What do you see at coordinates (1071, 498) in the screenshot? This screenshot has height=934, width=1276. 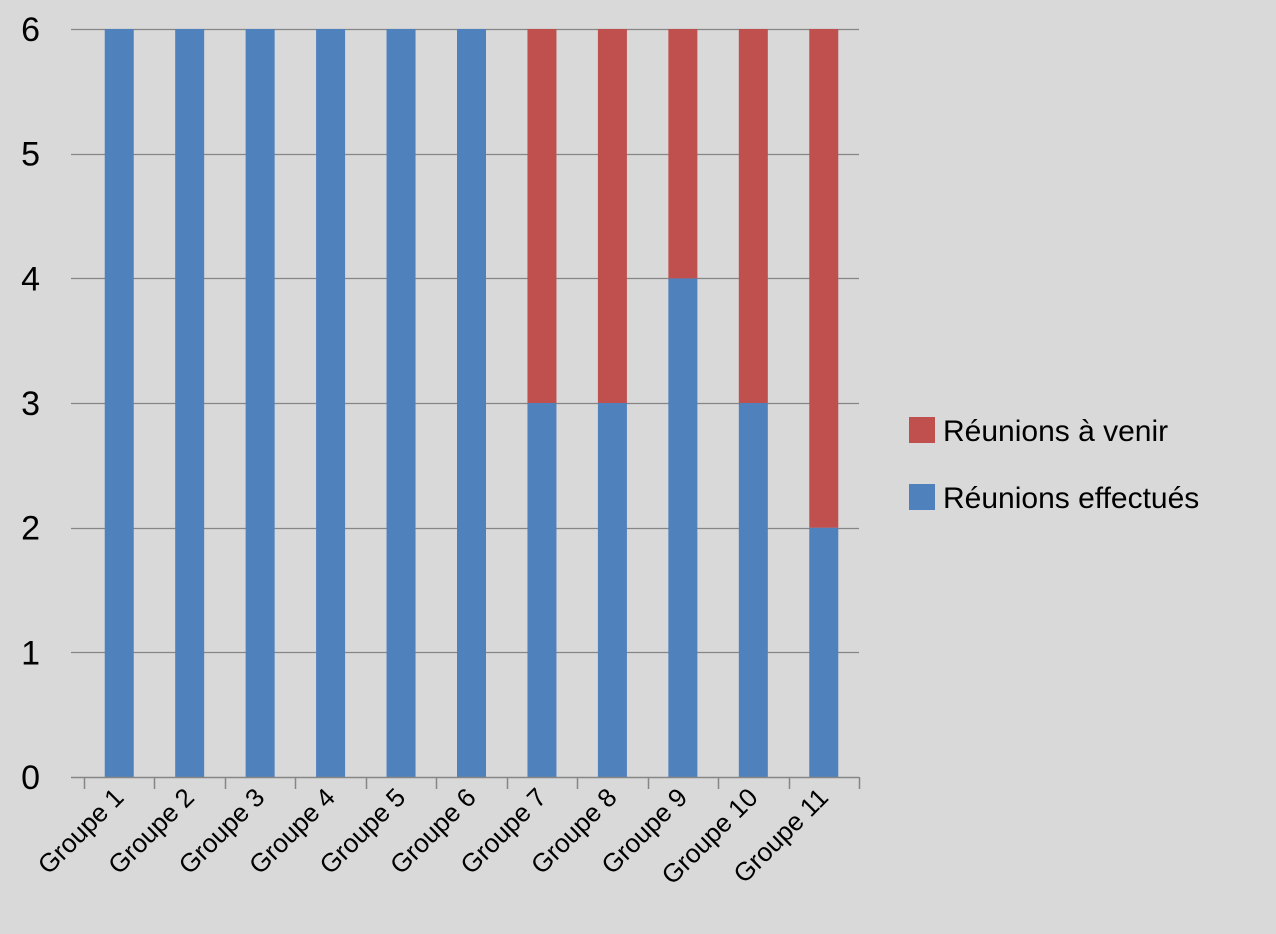 I see `legend-label: Réunions effectués` at bounding box center [1071, 498].